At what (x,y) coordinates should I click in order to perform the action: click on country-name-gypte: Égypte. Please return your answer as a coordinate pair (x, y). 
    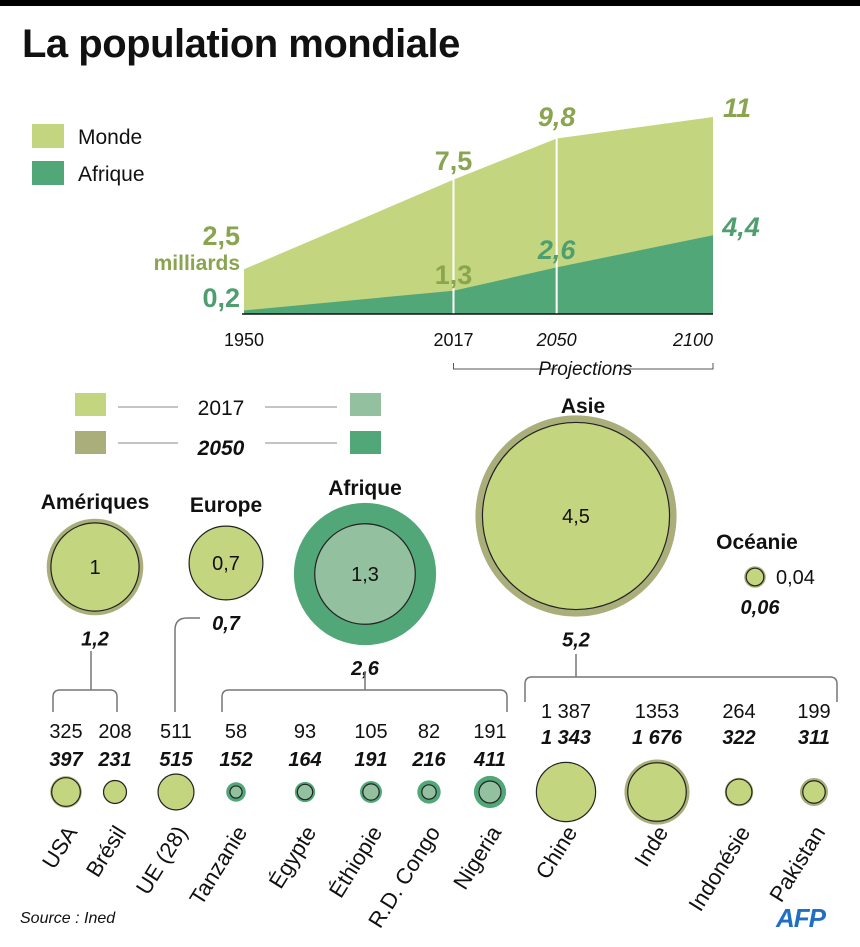
    Looking at the image, I should click on (293, 856).